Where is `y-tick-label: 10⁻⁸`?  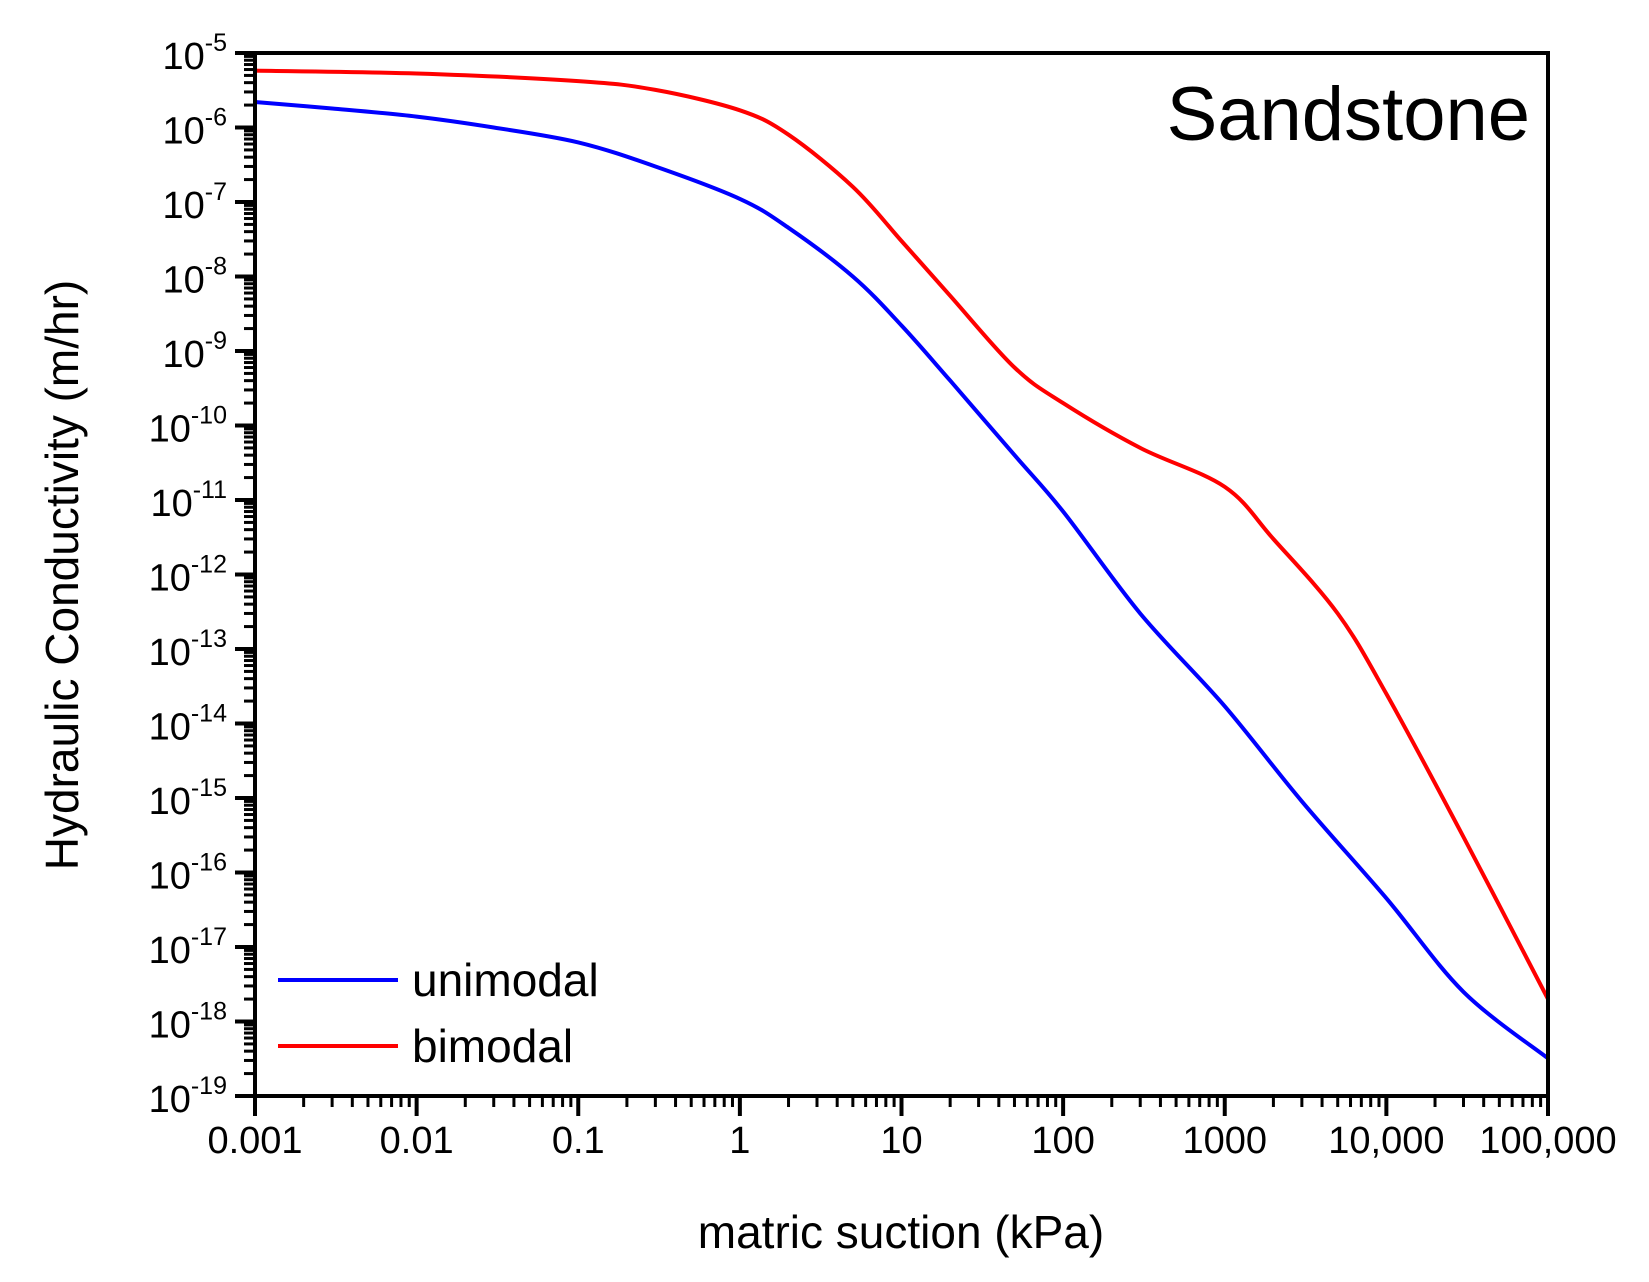
y-tick-label: 10⁻⁸ is located at coordinates (194, 277).